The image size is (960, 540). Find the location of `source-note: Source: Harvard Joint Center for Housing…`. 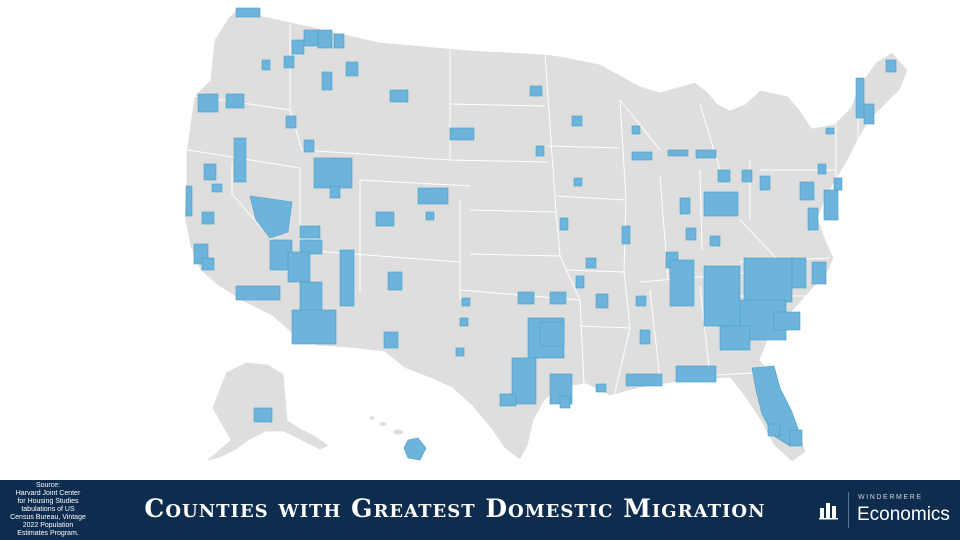

source-note: Source: Harvard Joint Center for Housing… is located at coordinates (48, 510).